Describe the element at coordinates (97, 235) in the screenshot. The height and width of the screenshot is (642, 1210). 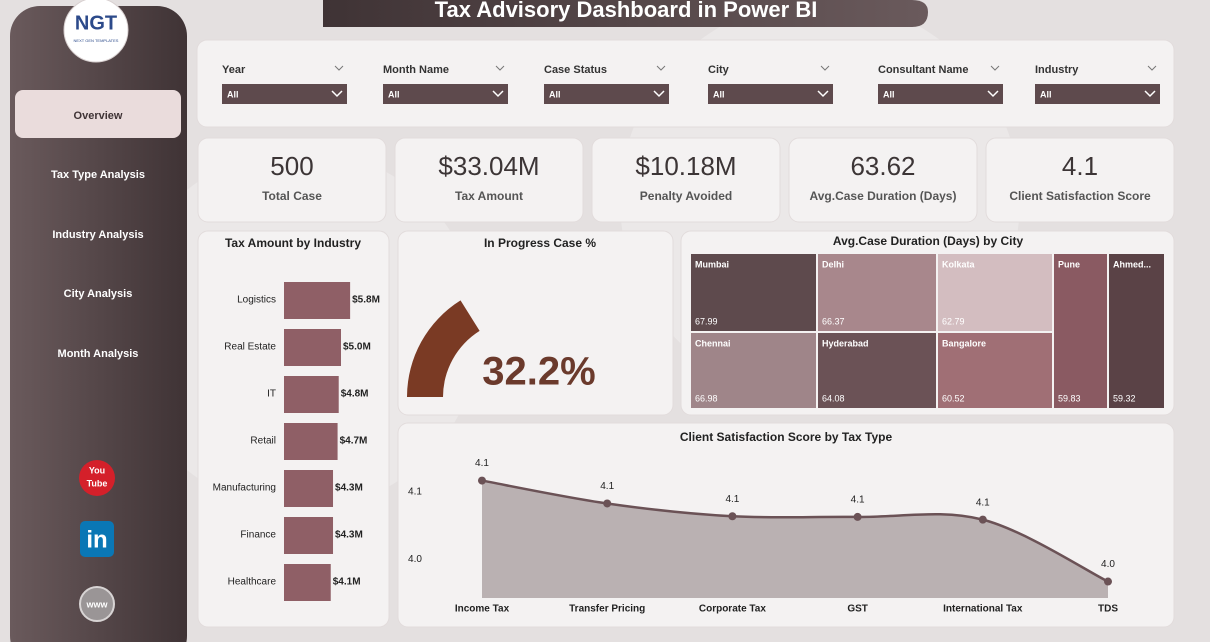
I see `nav-item: Industry Analysis` at that location.